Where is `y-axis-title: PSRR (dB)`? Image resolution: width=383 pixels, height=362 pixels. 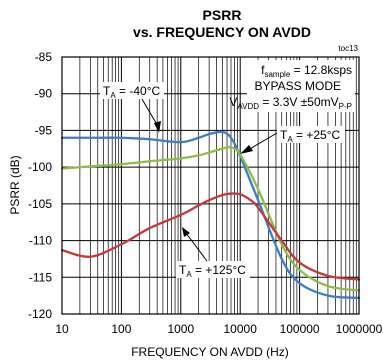 y-axis-title: PSRR (dB) is located at coordinates (15, 184).